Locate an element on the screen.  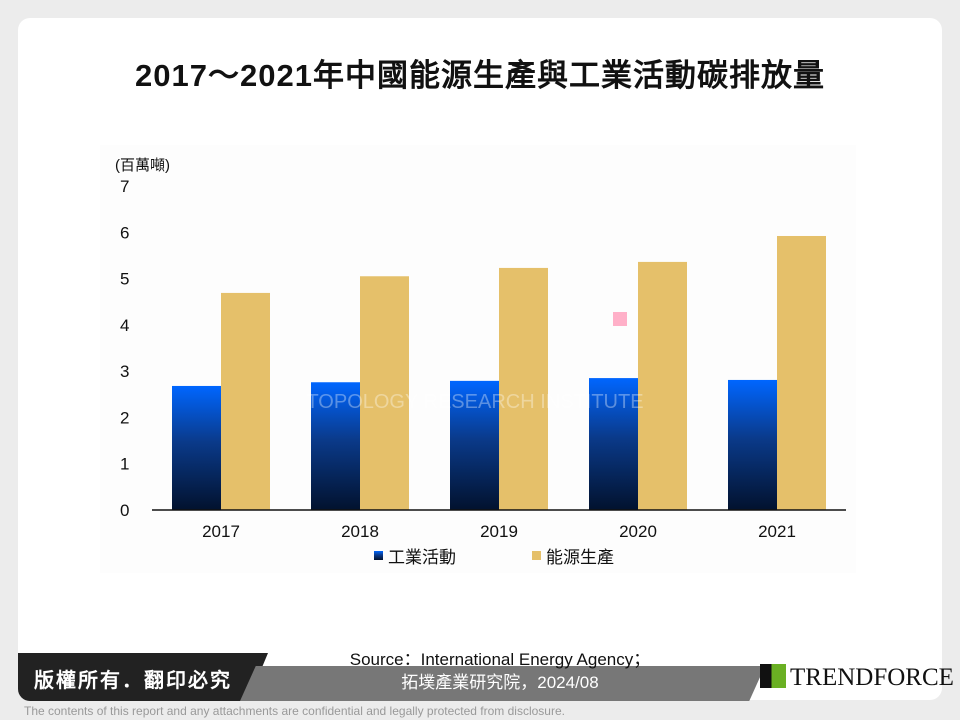
y-tick-label: 4 is located at coordinates (124, 325).